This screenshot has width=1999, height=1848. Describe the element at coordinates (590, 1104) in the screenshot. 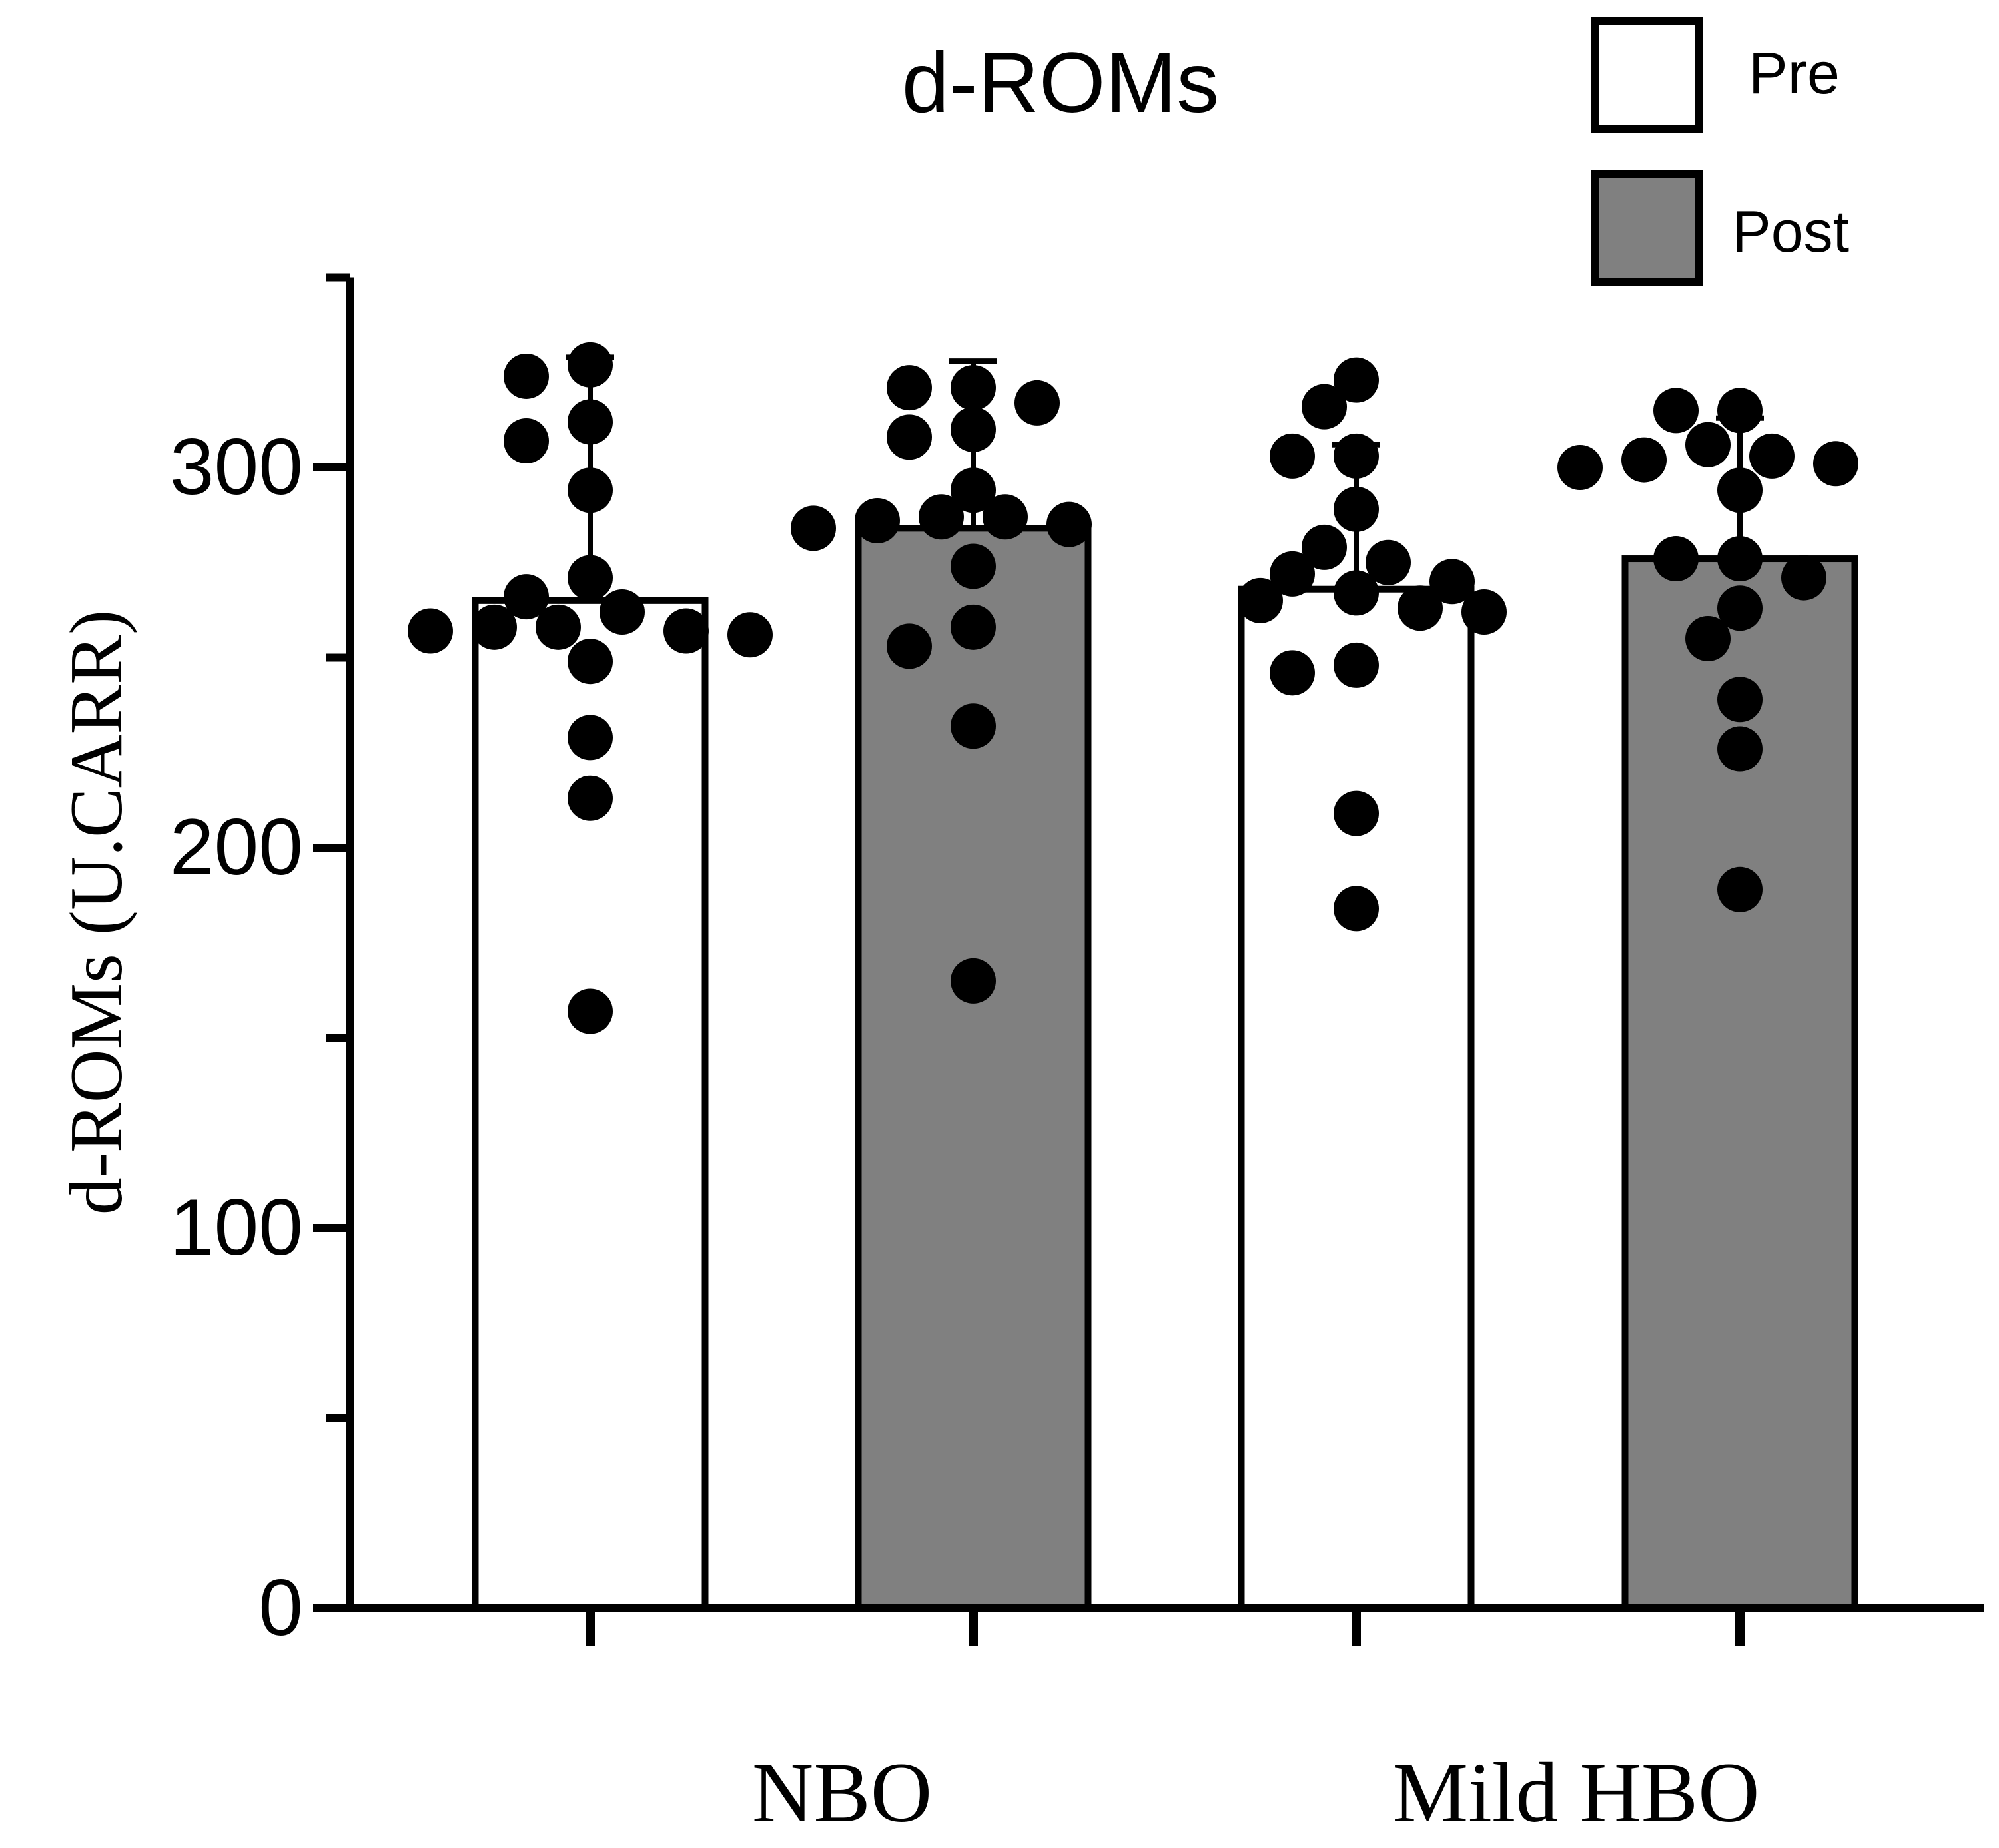

I see `bar-nbo-pre` at that location.